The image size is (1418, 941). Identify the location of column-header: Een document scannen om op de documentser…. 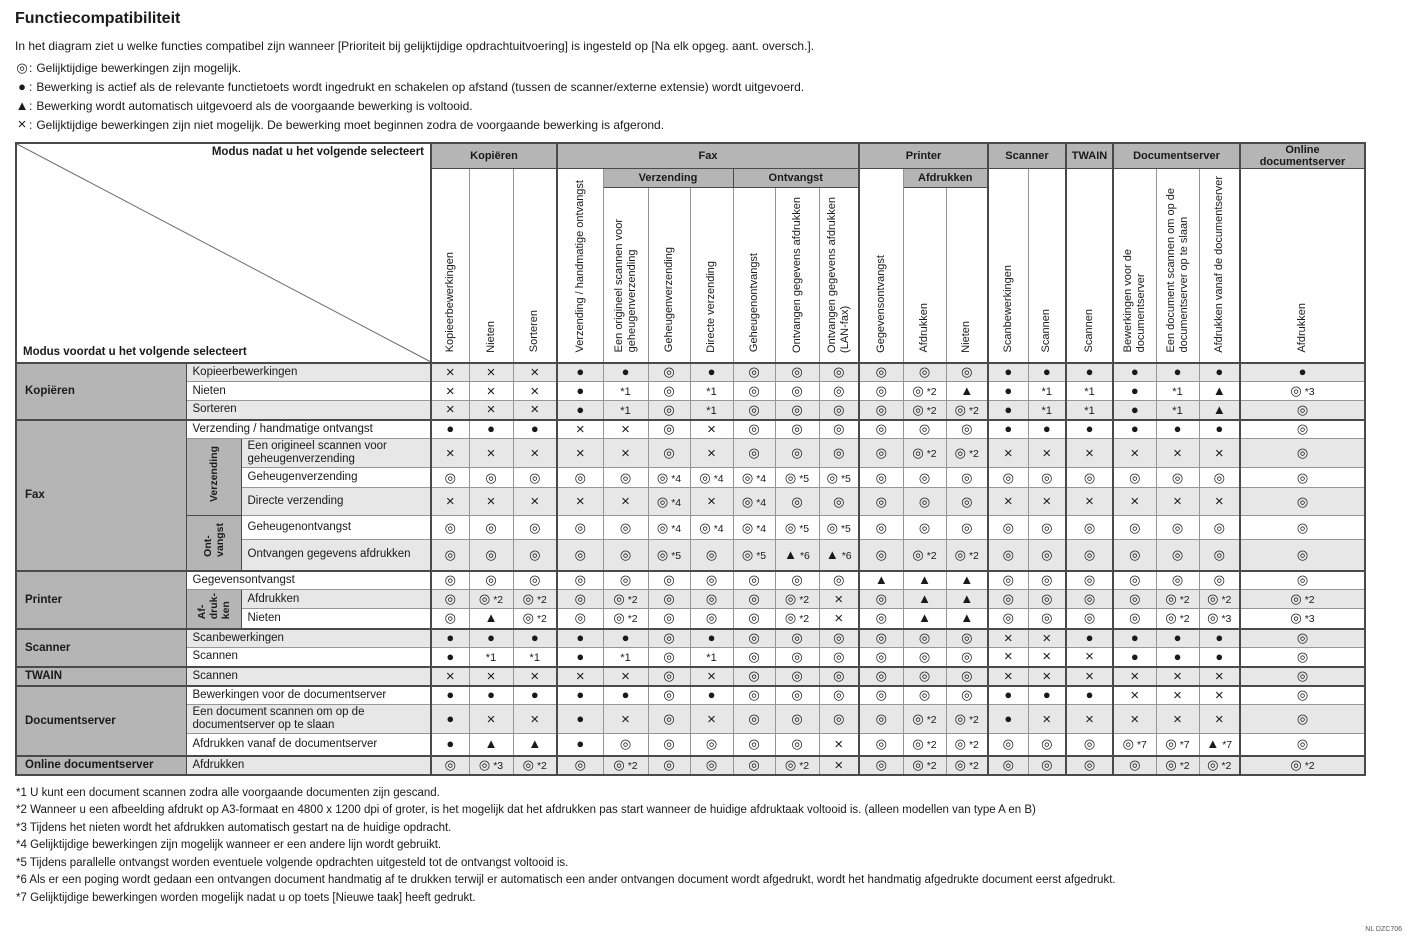
(1177, 265).